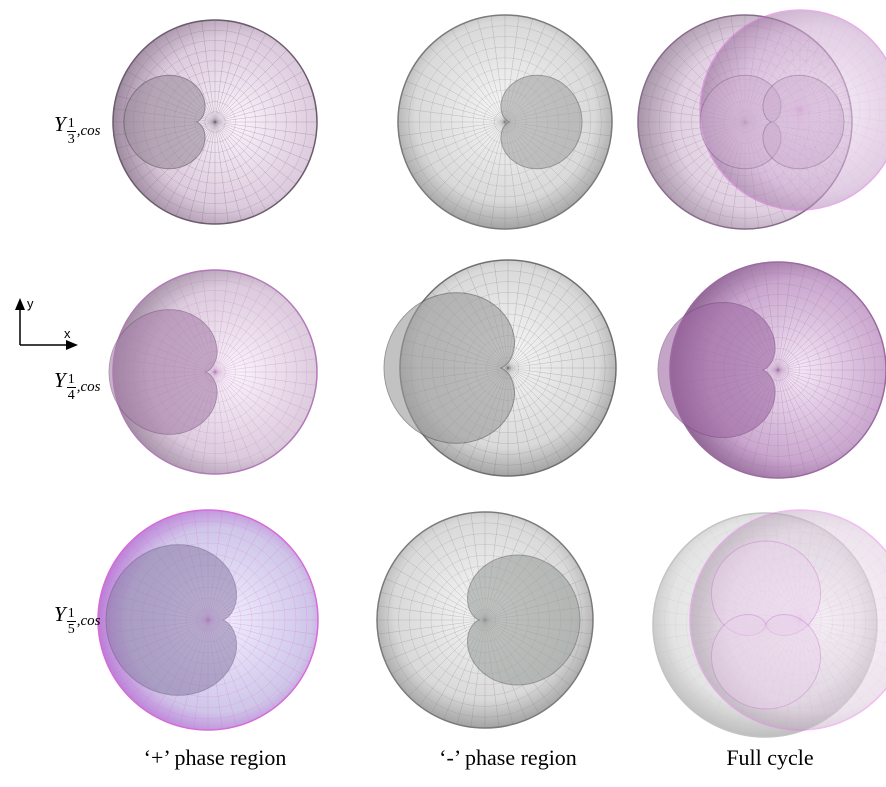  Describe the element at coordinates (77, 380) in the screenshot. I see `row-label: Y 1 4 ,cos` at that location.